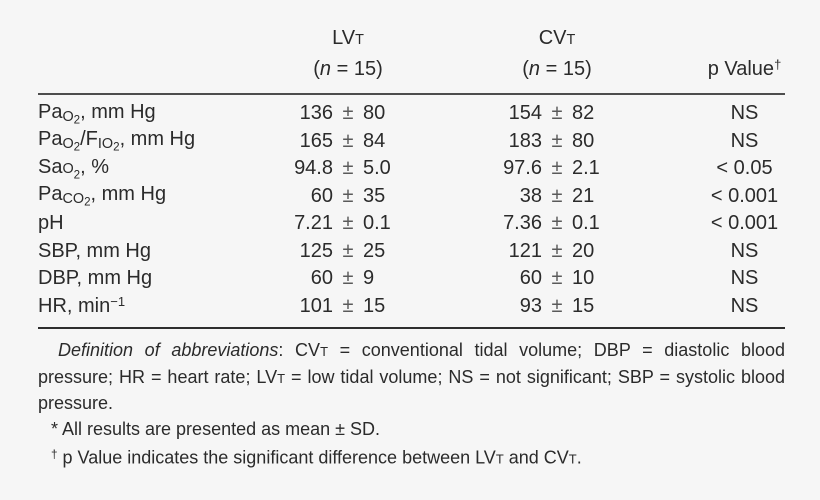  I want to click on row-label: DBP, mm Hg, so click(144, 278).